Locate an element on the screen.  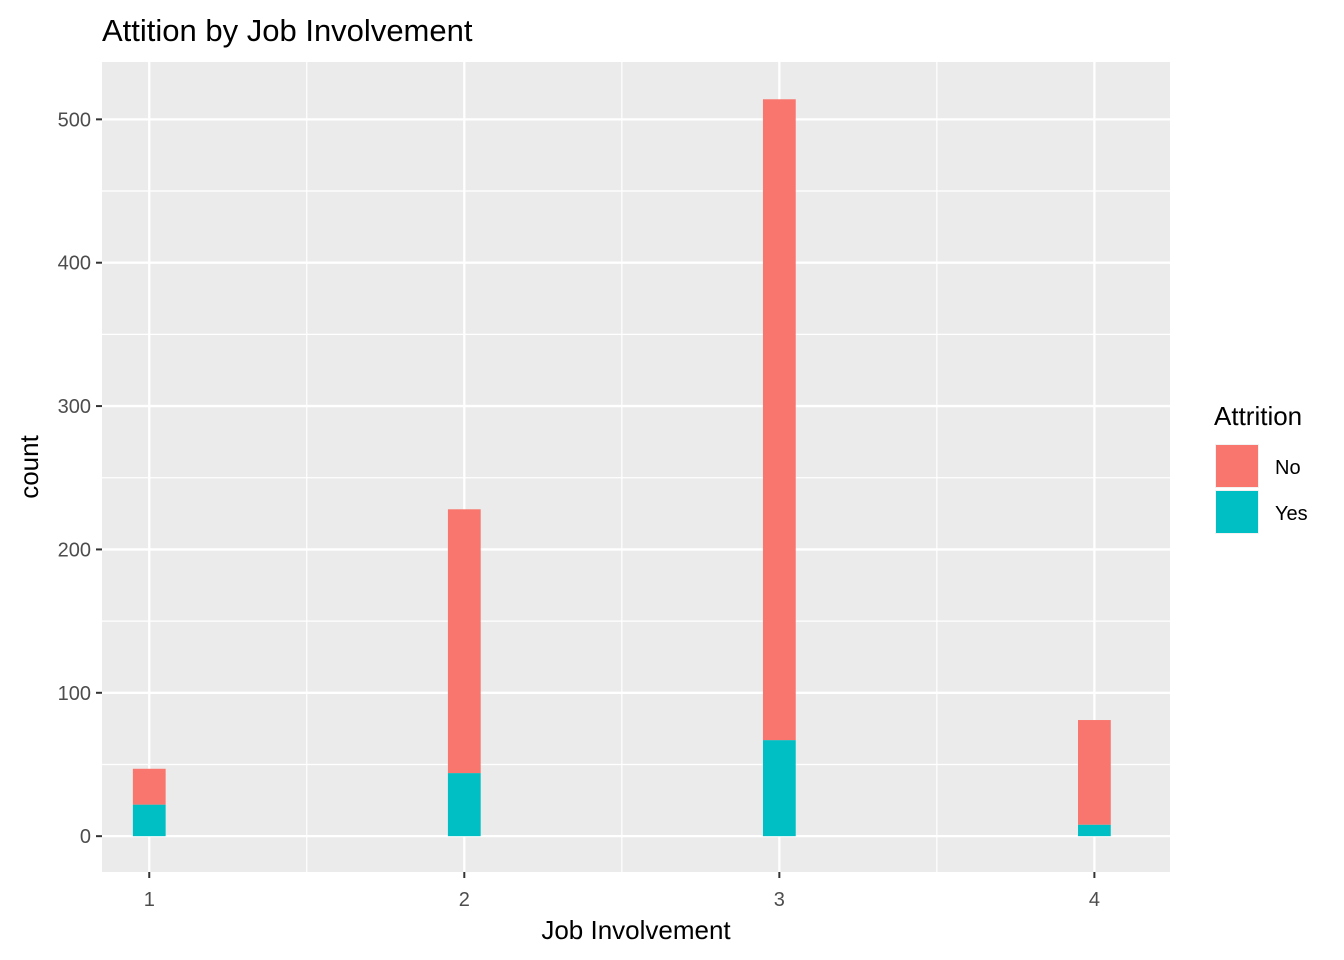
y-axis: 0 100 200 300 400 500 is located at coordinates (80, 478).